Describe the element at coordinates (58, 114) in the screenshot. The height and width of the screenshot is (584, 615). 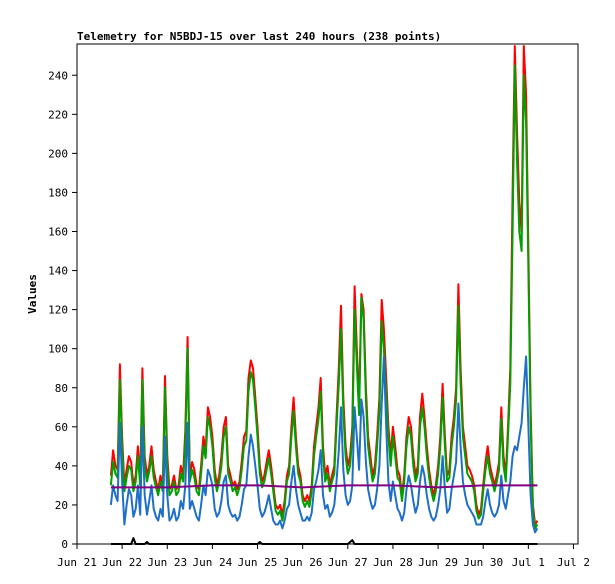
I see `y-tick-label: 220` at that location.